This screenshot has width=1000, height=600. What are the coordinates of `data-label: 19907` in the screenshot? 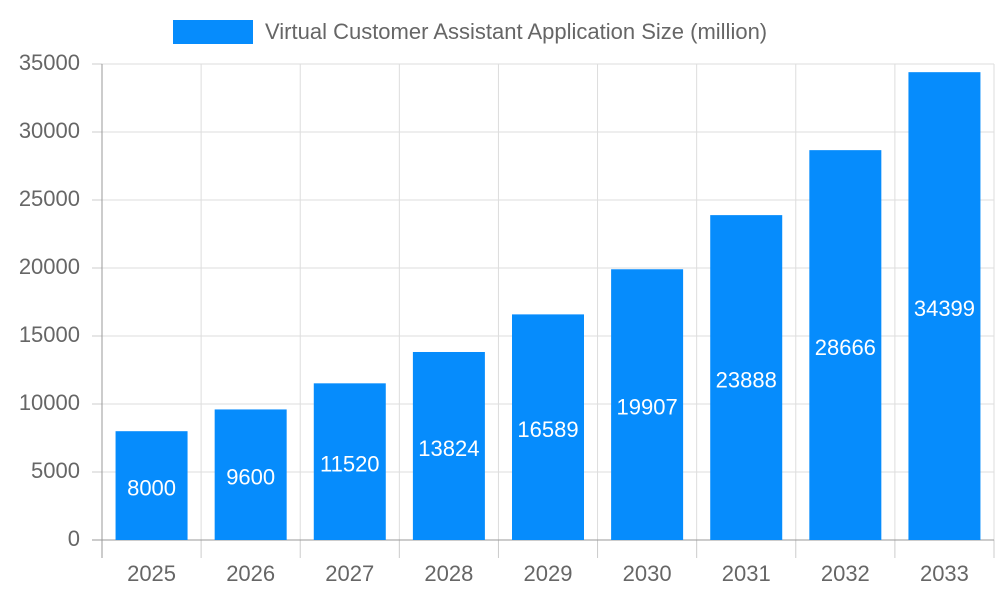 It's located at (647, 406).